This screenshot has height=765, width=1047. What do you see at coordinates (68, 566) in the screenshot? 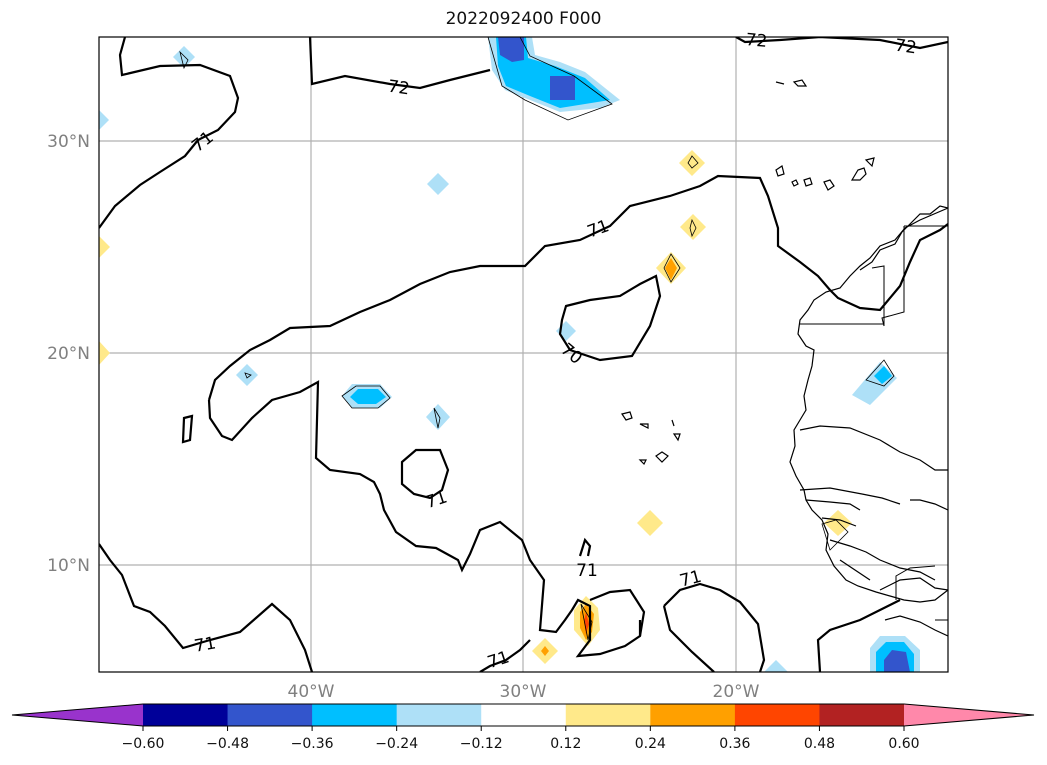
I see `lat-label-10N: 10°N` at bounding box center [68, 566].